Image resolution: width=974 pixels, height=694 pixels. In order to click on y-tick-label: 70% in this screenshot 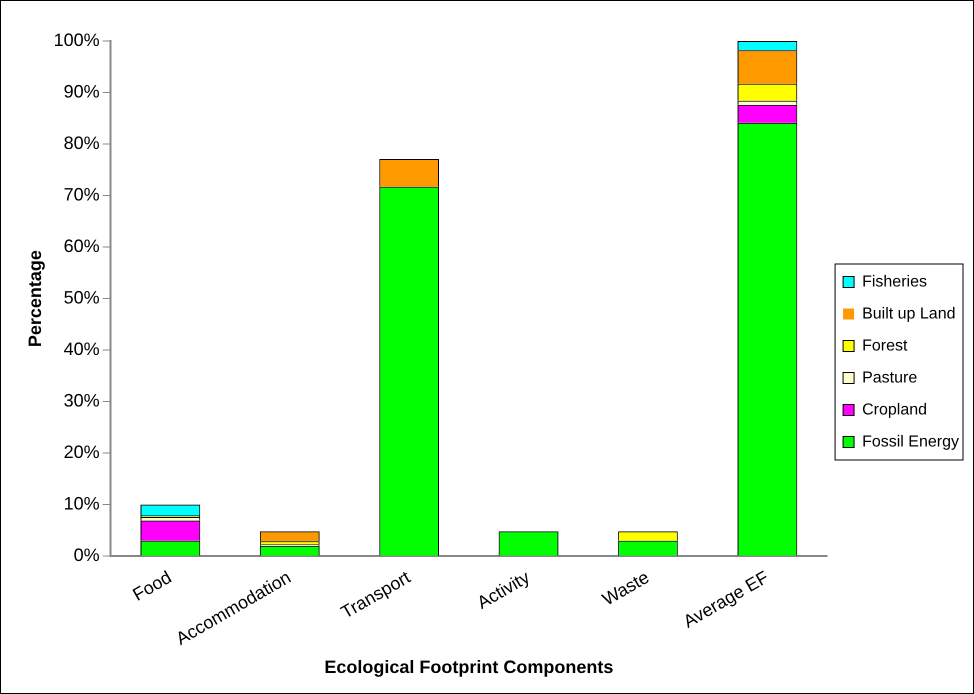, I will do `click(82, 194)`.